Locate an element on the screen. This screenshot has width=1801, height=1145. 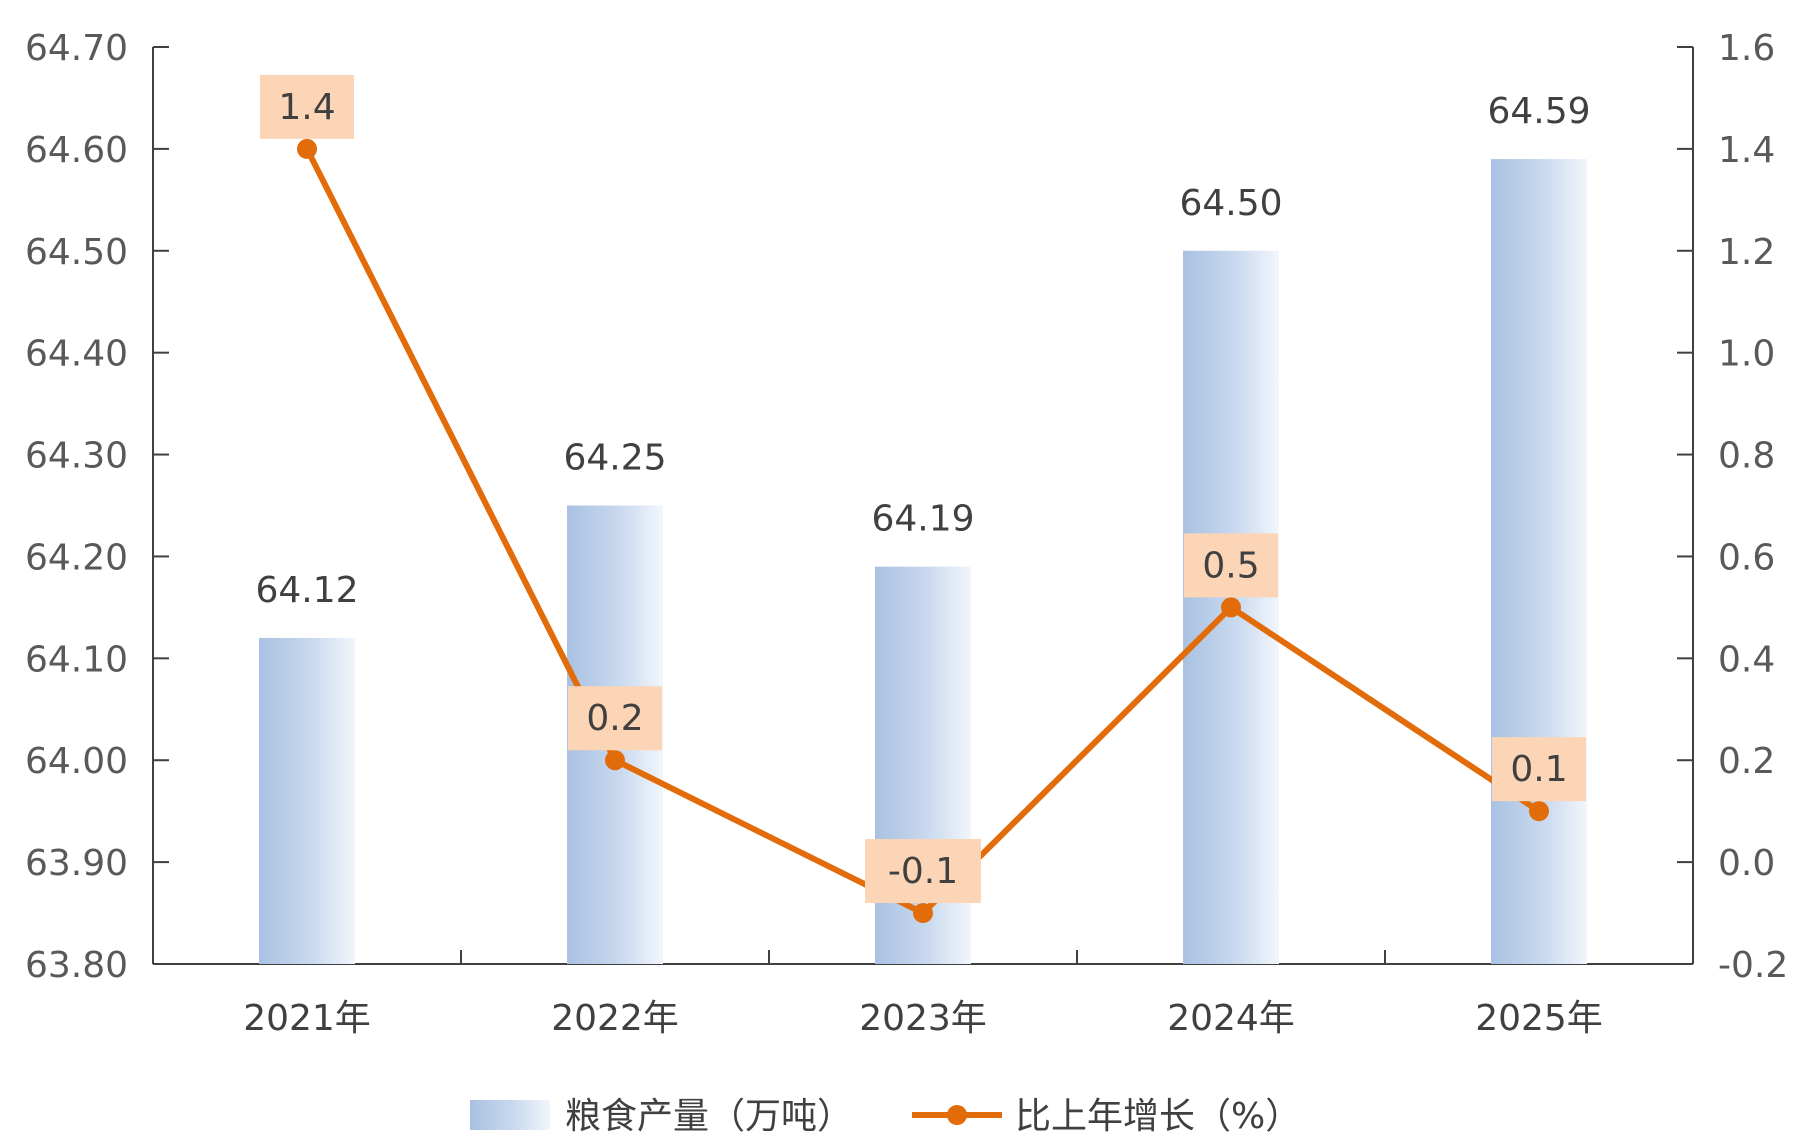
right-tick-label: 0.8 is located at coordinates (1746, 456).